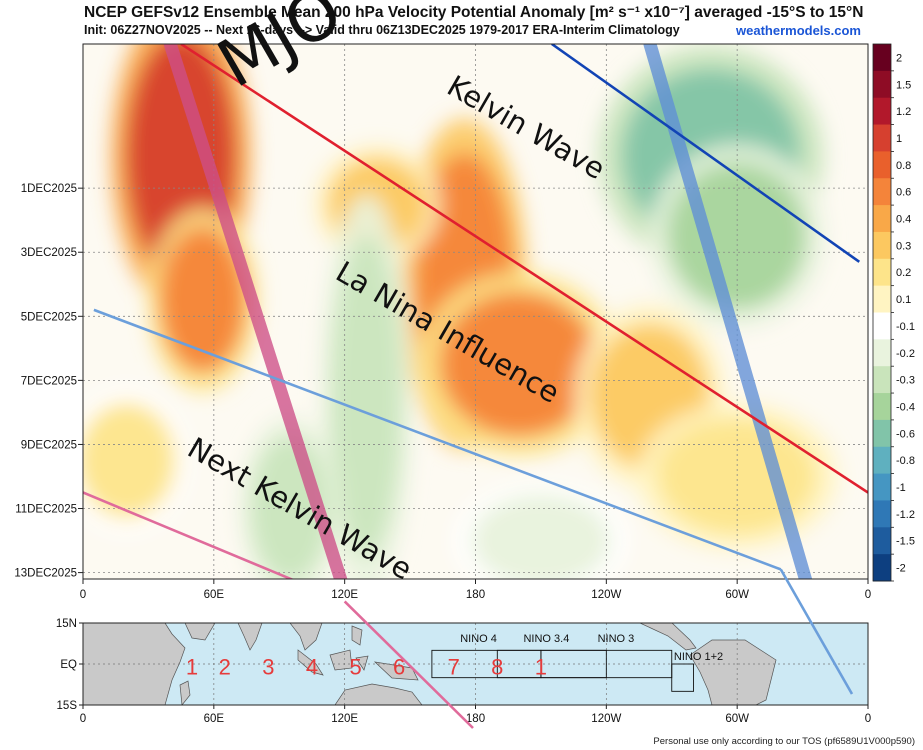  I want to click on colorbar-label: -0.4, so click(905, 407).